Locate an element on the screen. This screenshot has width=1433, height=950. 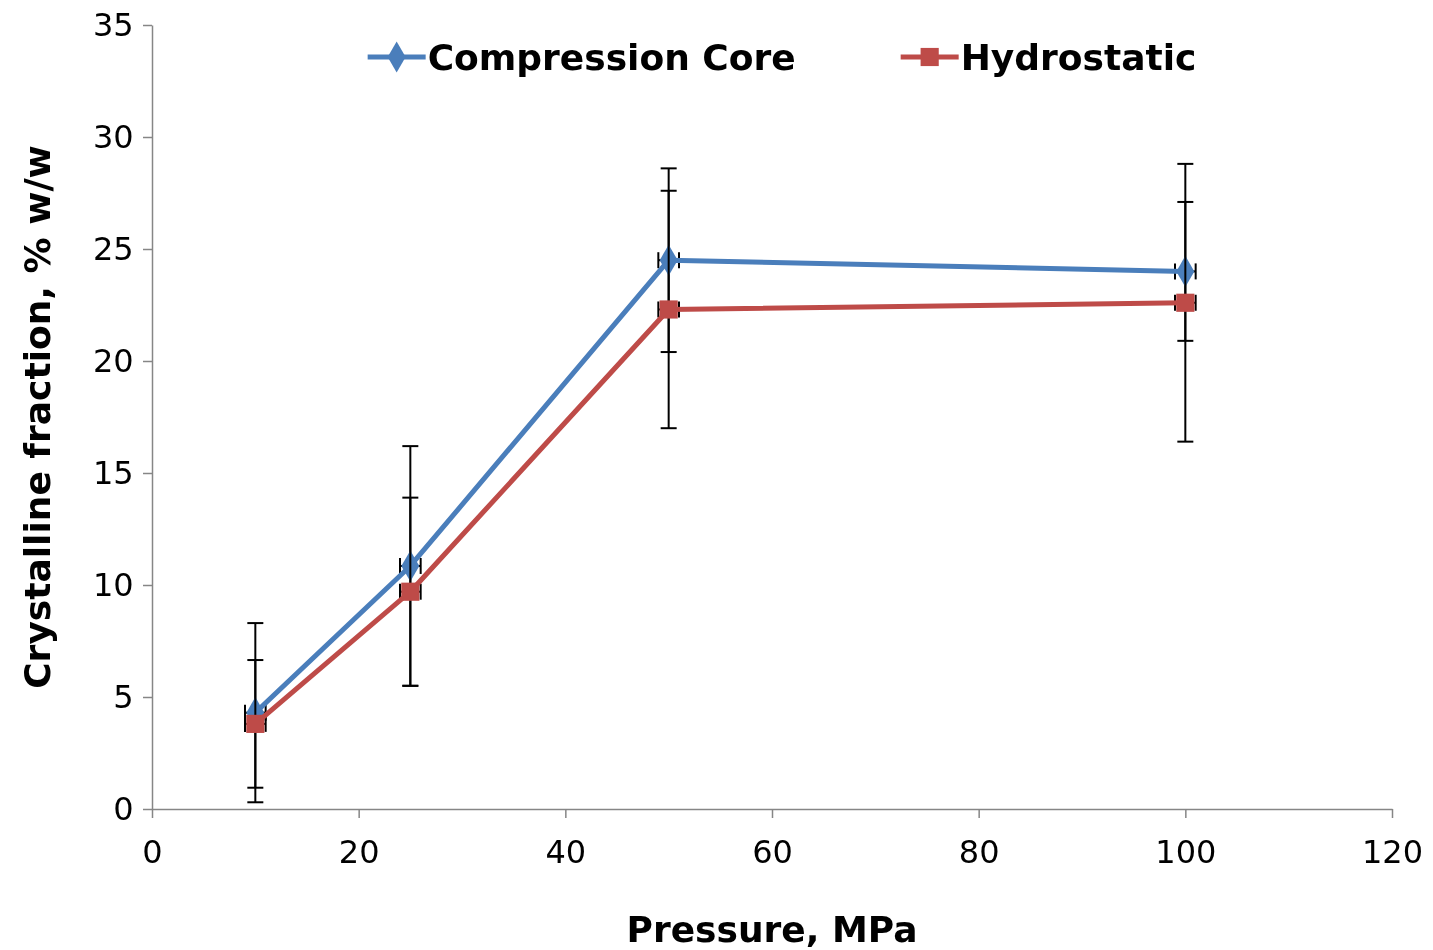
x-tick-label: 60 is located at coordinates (772, 851).